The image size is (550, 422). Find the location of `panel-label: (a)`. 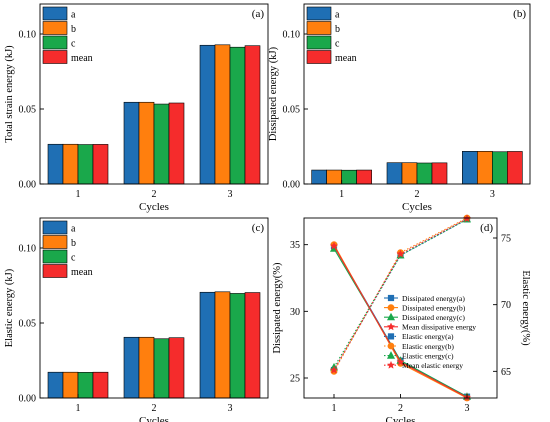

panel-label: (a) is located at coordinates (258, 14).